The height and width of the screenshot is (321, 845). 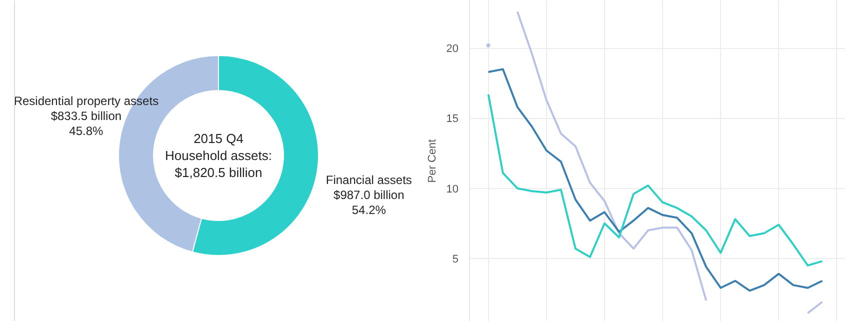 What do you see at coordinates (452, 189) in the screenshot?
I see `y-tick-label: 10` at bounding box center [452, 189].